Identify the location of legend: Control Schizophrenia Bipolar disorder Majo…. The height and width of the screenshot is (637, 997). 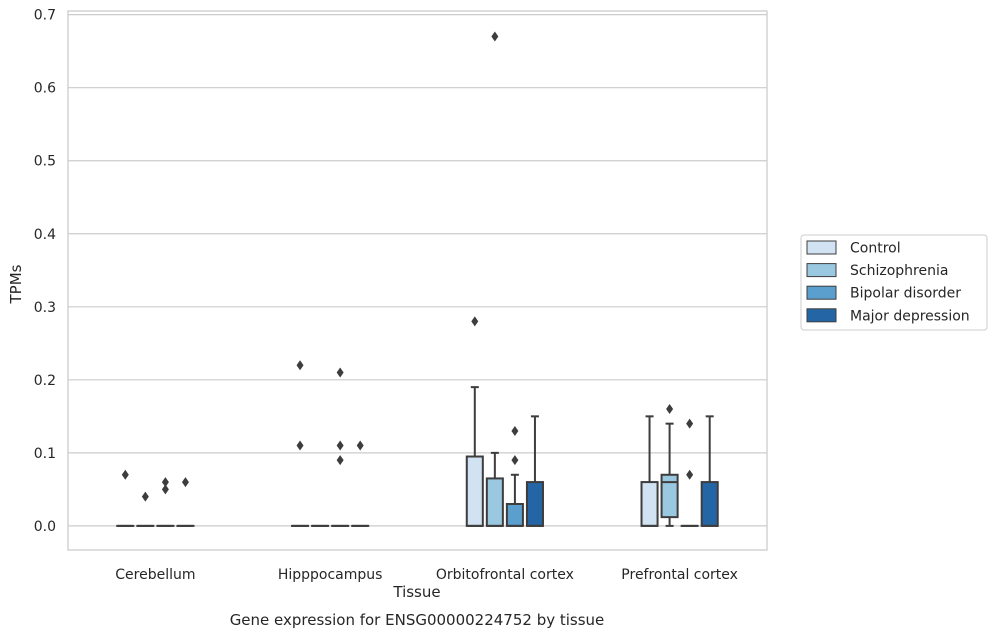
(894, 282).